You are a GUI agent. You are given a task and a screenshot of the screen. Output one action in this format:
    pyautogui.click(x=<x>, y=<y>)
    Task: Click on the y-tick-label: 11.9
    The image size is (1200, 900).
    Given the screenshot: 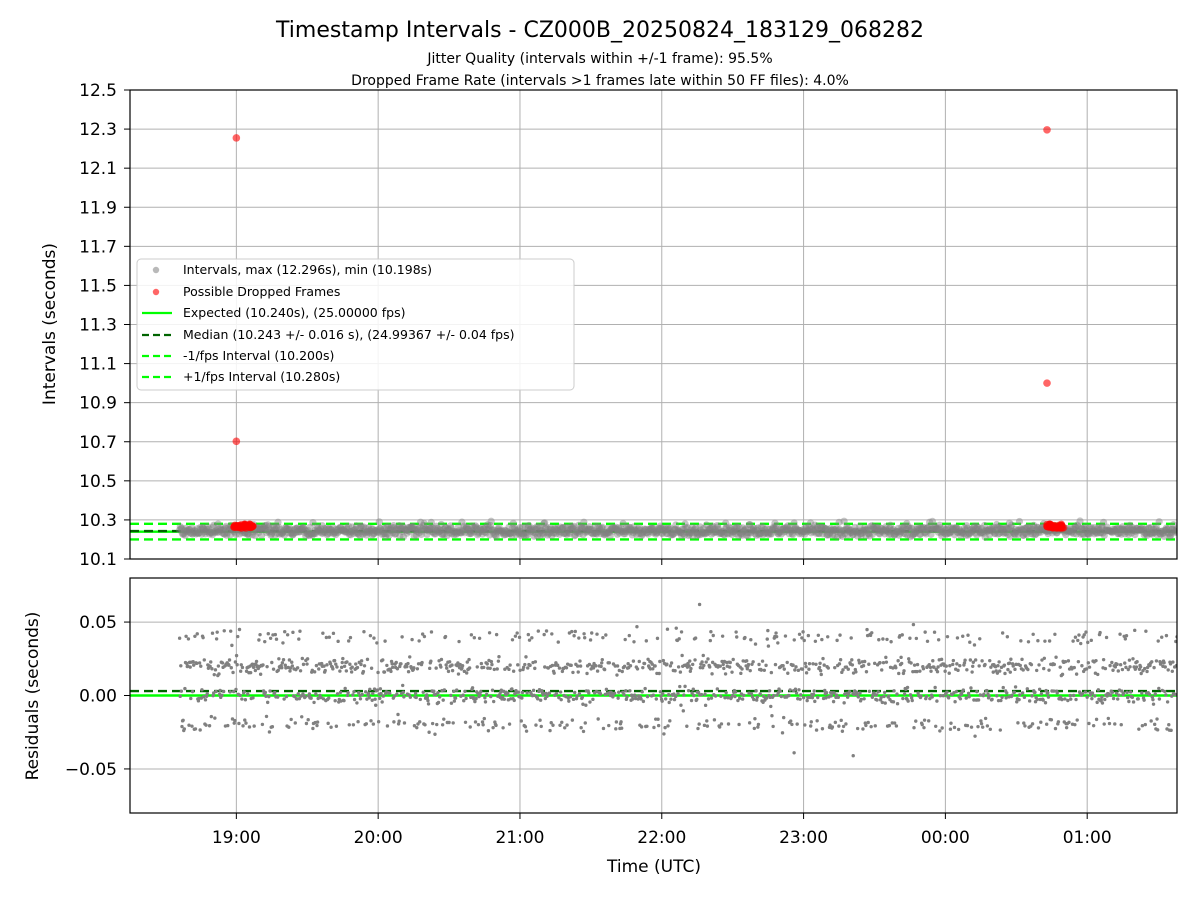 What is the action you would take?
    pyautogui.click(x=98, y=208)
    